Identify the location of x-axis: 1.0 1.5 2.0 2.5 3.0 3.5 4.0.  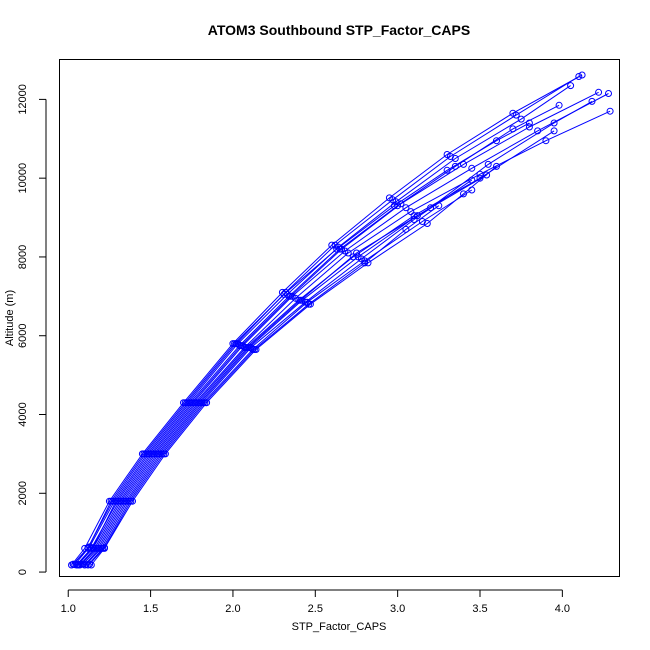
(315, 602).